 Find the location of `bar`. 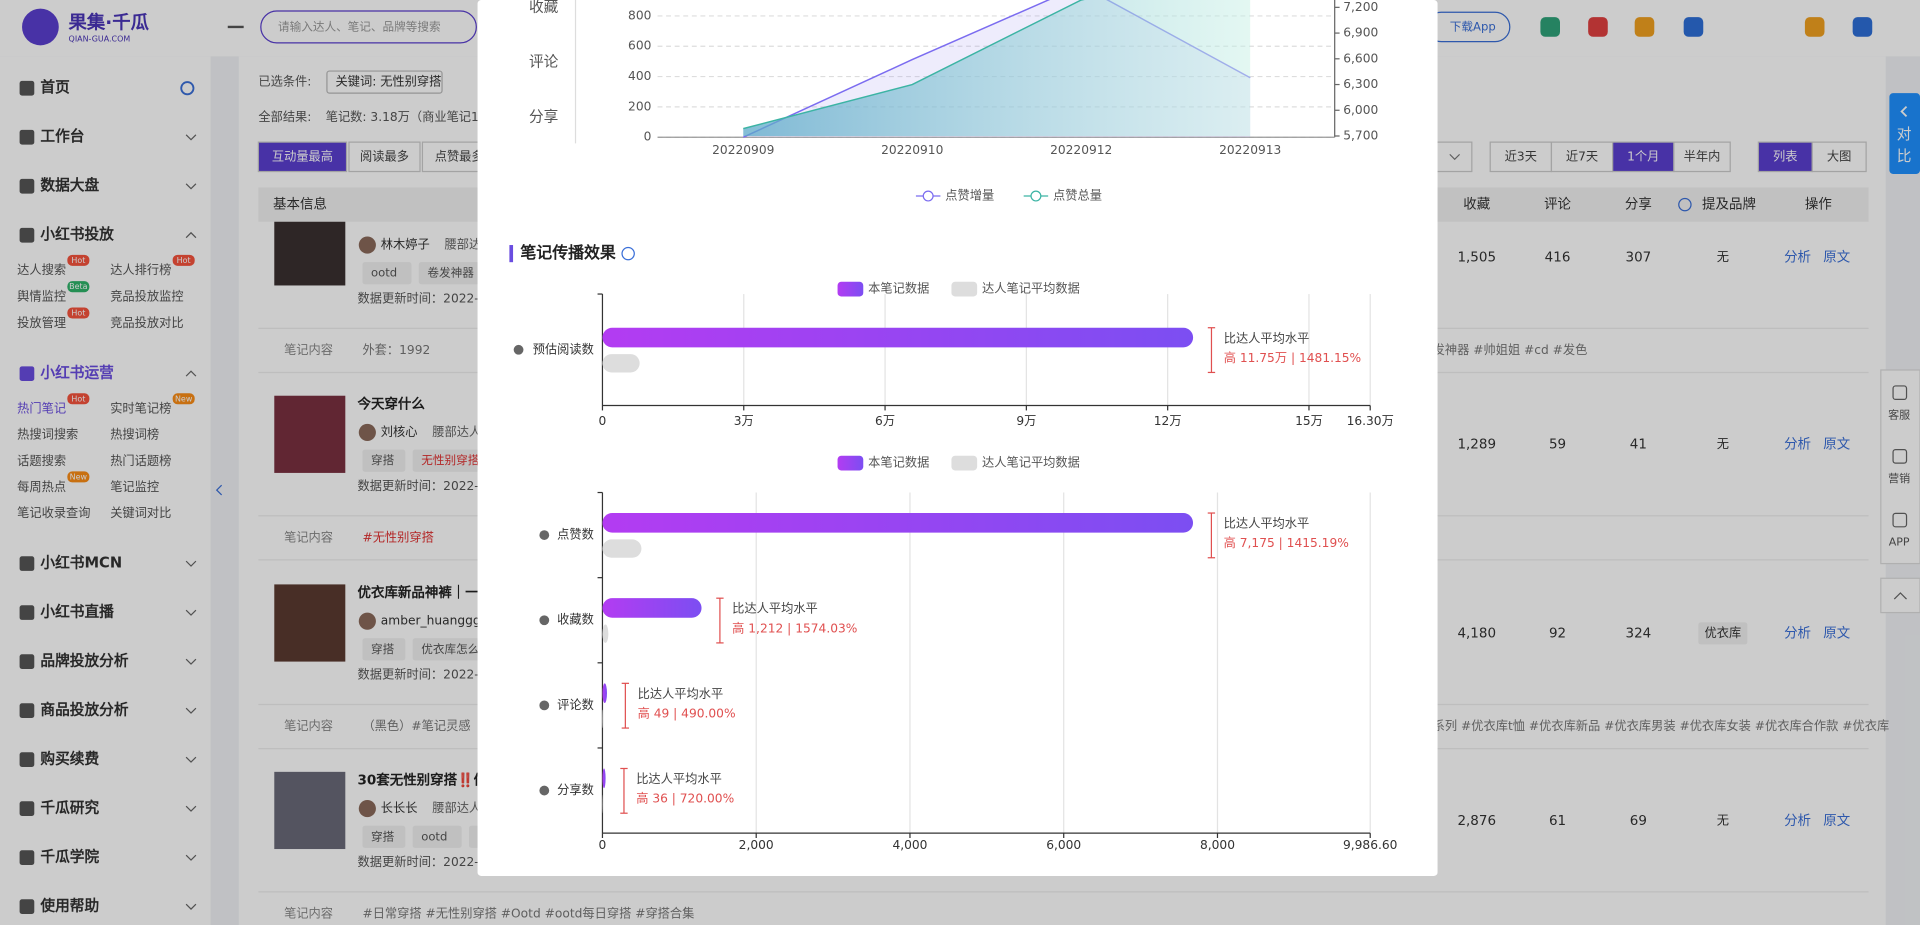

bar is located at coordinates (604, 778).